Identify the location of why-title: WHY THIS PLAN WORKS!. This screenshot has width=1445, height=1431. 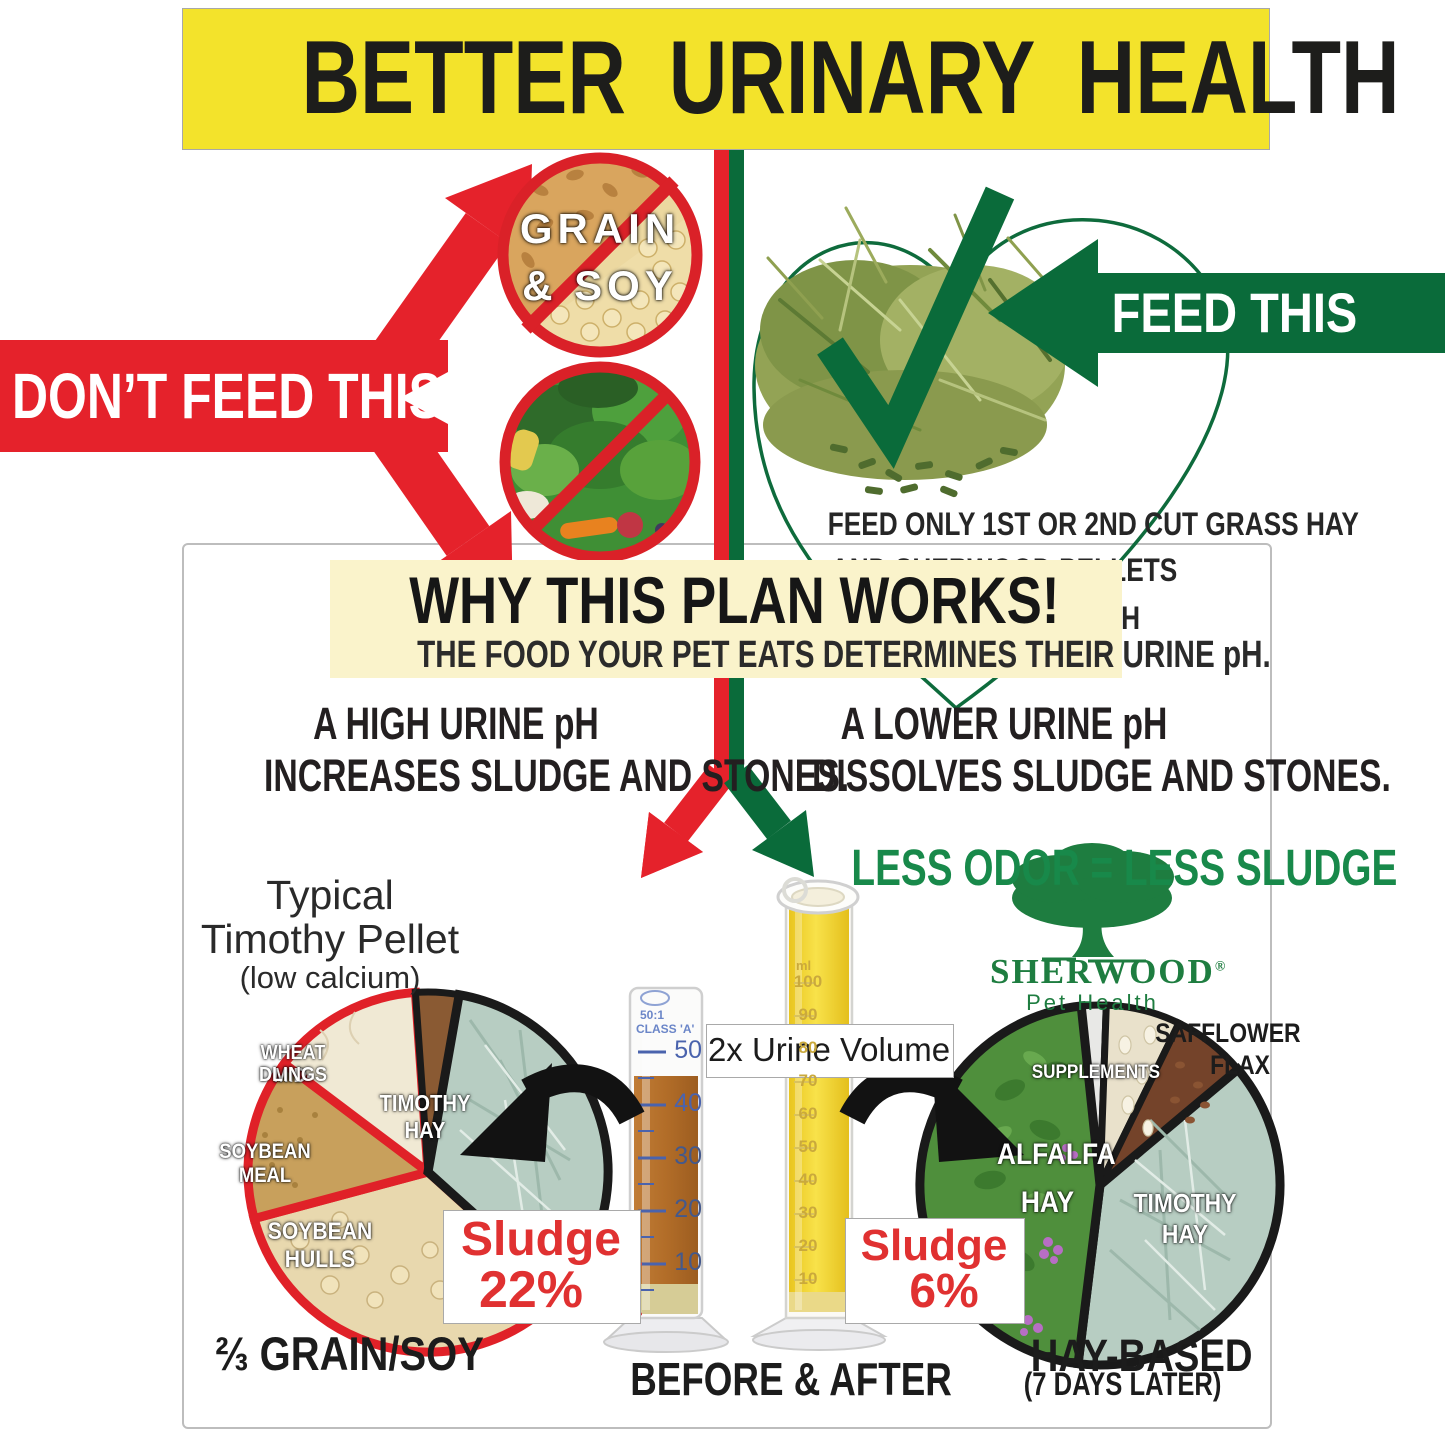
(734, 600).